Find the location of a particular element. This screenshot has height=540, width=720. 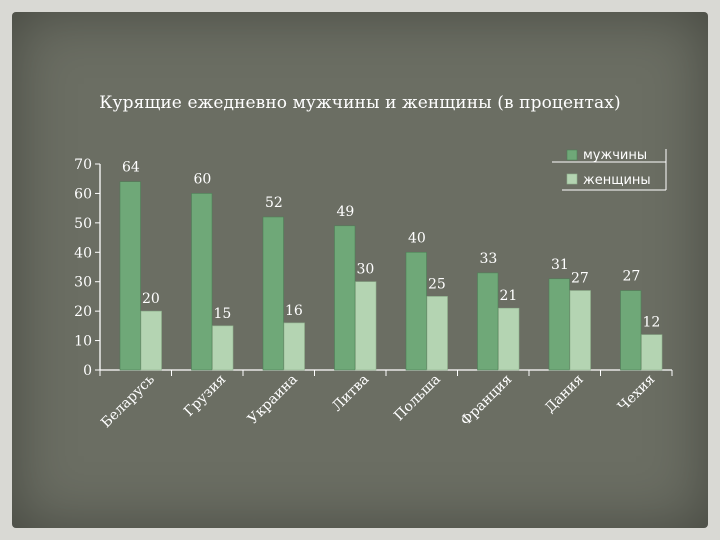

y-tick-label: 0 is located at coordinates (87, 371).